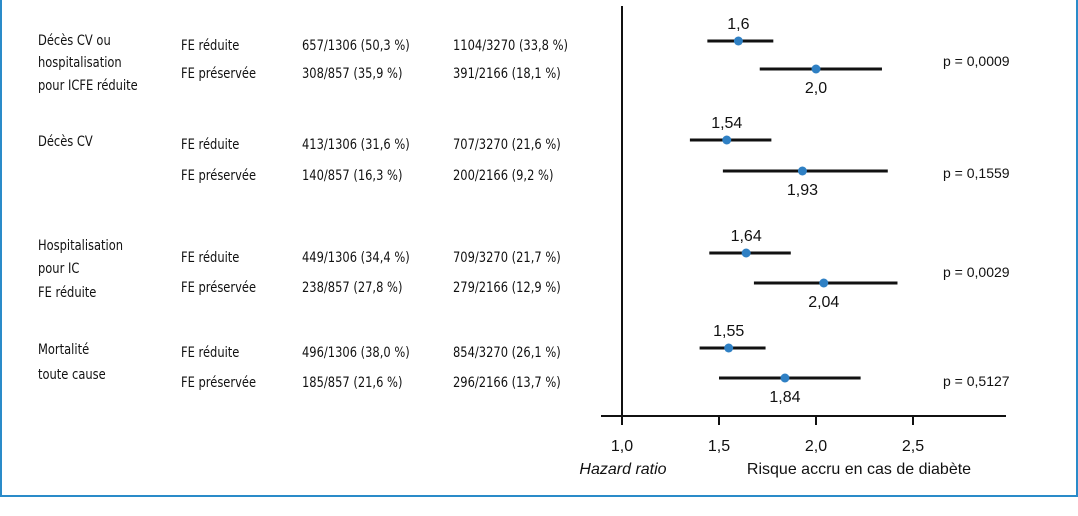 This screenshot has height=516, width=1078. What do you see at coordinates (352, 383) in the screenshot?
I see `events-col1: 185/857 (21,6 %)` at bounding box center [352, 383].